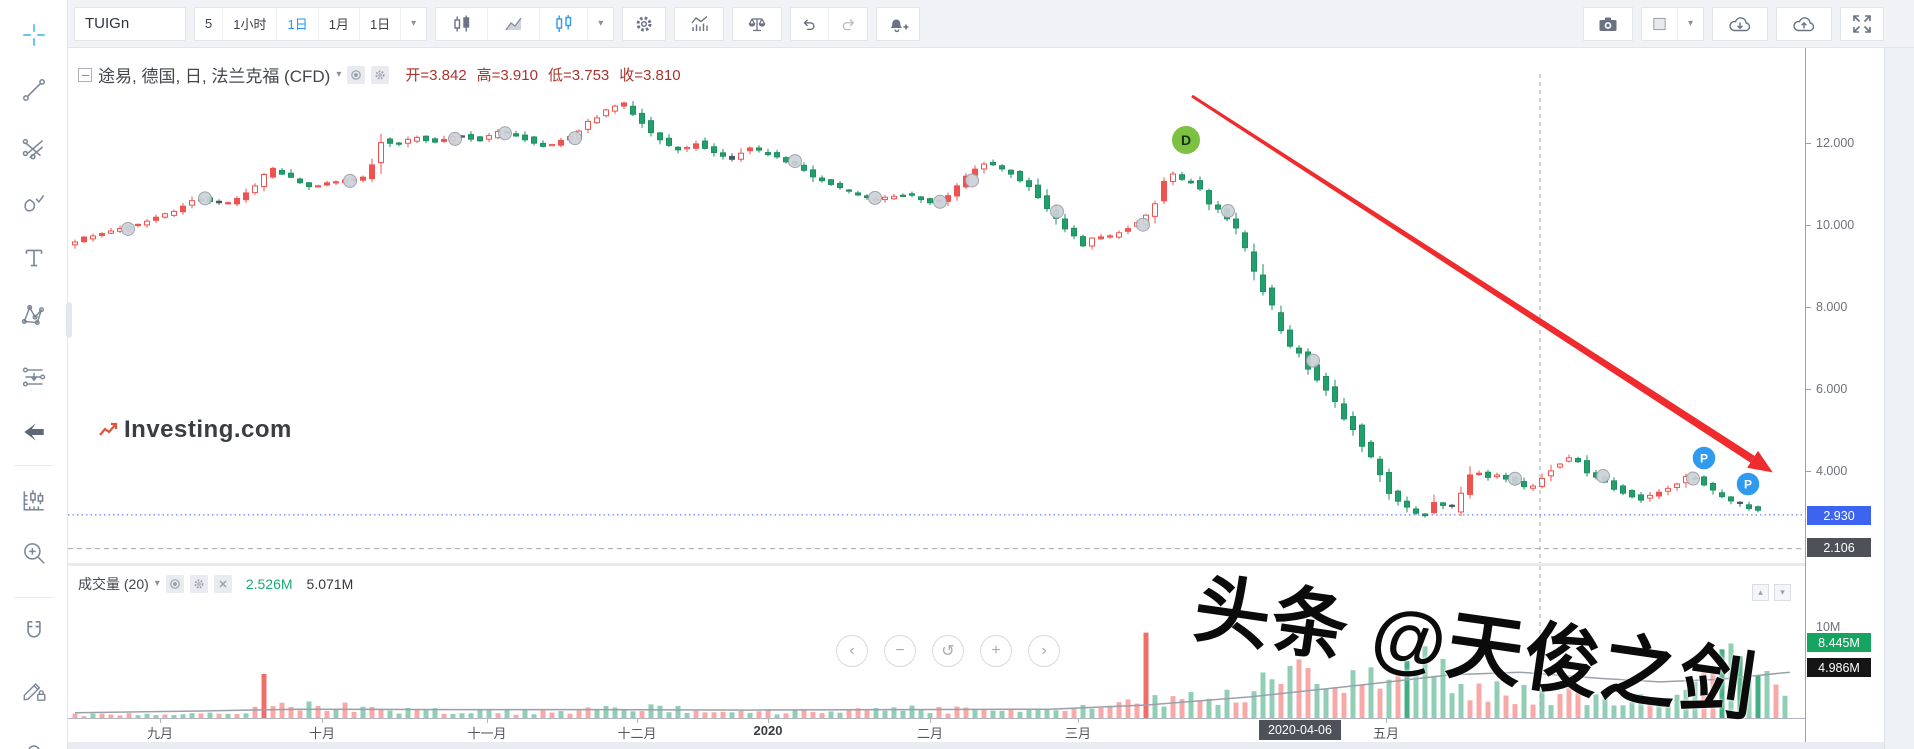 This screenshot has width=1914, height=749. What do you see at coordinates (34, 315) in the screenshot?
I see `xabcd-pattern-tool-button` at bounding box center [34, 315].